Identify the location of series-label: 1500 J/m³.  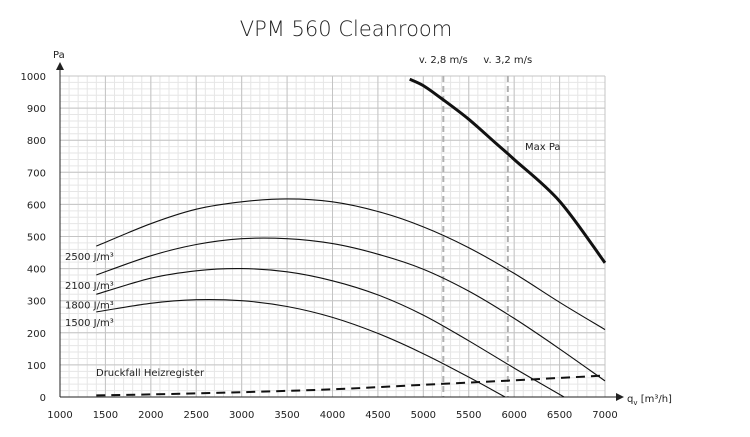
(89, 323).